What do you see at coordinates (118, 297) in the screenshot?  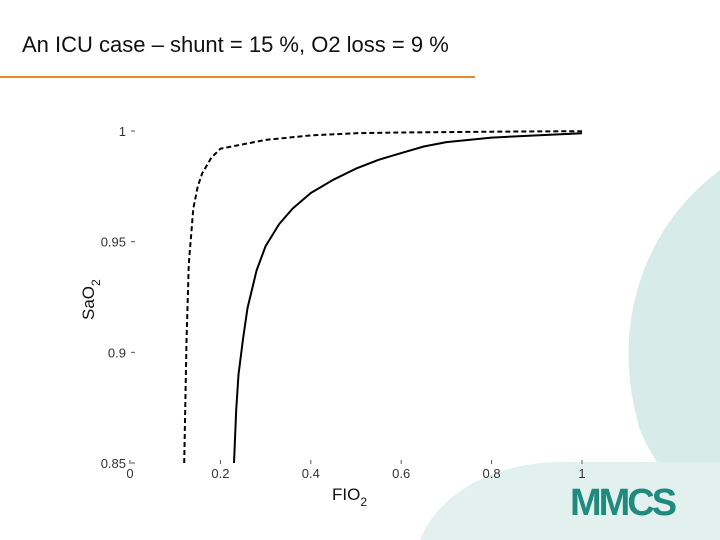 I see `y-axis-ticks: 0.85 0.9 0.95 1` at bounding box center [118, 297].